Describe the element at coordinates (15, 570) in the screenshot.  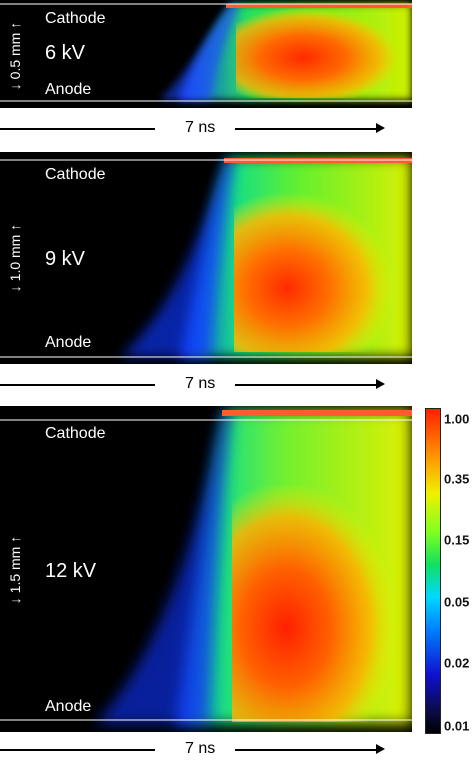
I see `gap-label: ↓ 1.5 mm ↑` at that location.